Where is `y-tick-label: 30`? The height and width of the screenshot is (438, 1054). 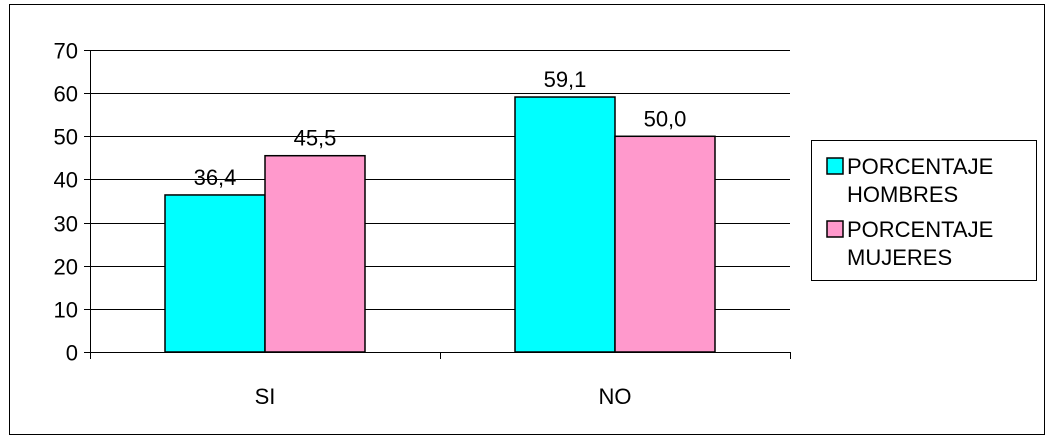 y-tick-label: 30 is located at coordinates (66, 224).